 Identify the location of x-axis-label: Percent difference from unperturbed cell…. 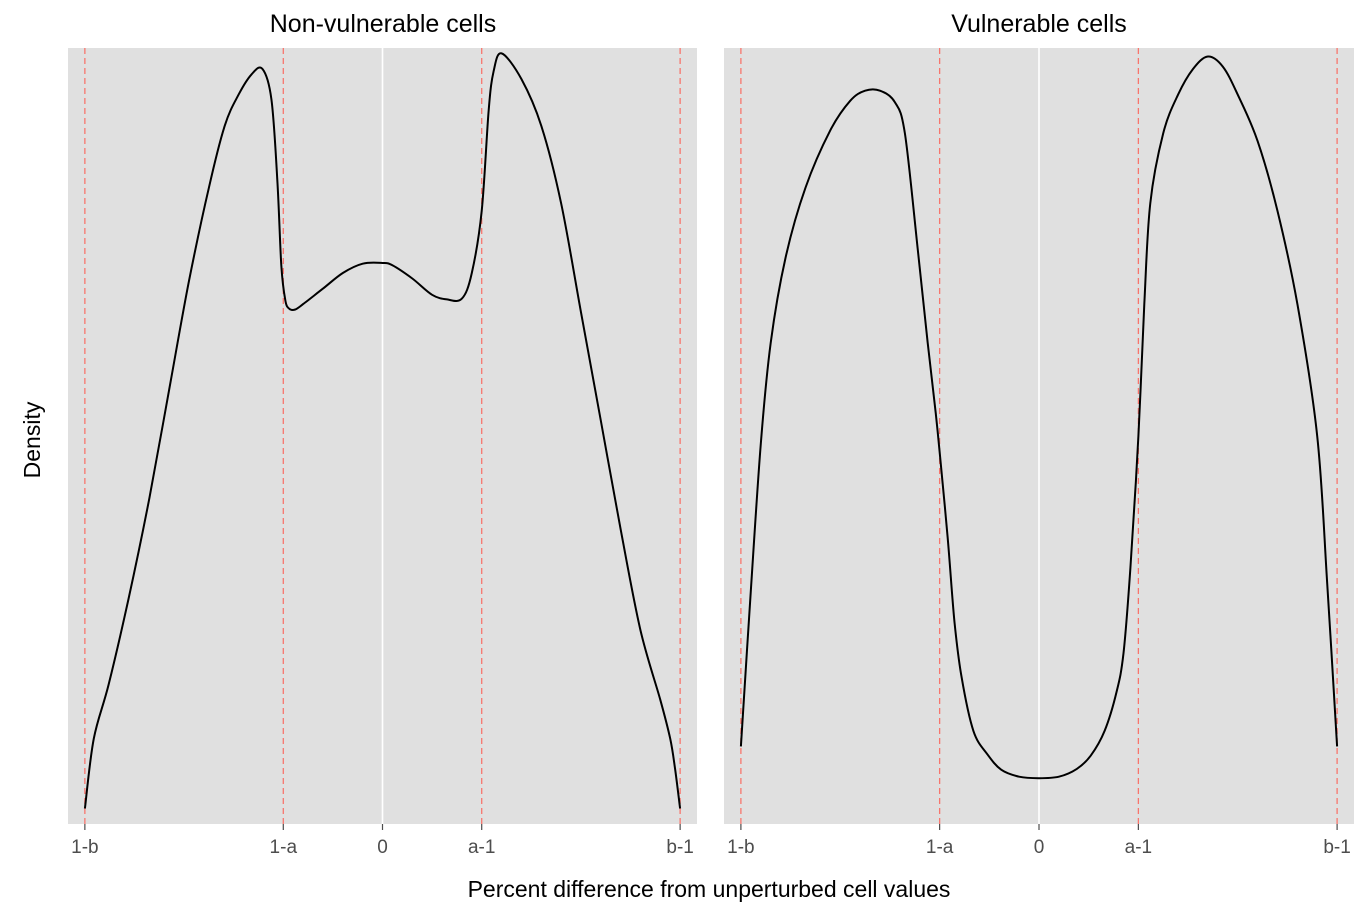
(709, 889).